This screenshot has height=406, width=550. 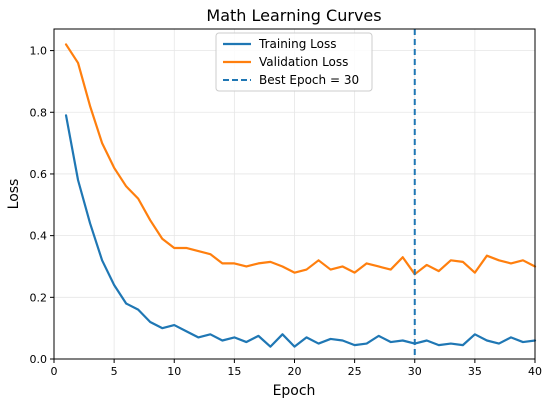 What do you see at coordinates (54, 371) in the screenshot?
I see `x-tick-label: 0` at bounding box center [54, 371].